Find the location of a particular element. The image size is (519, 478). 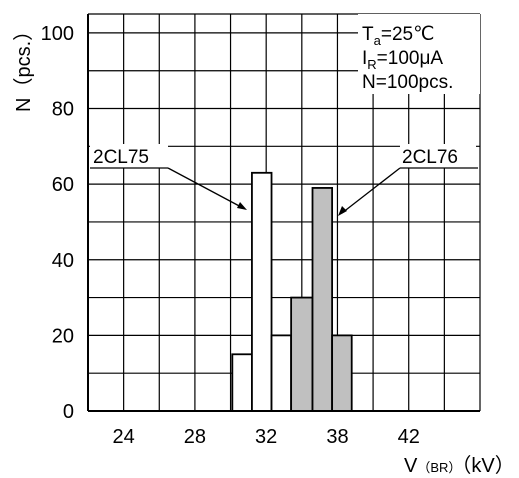

y-tick-label: 20 is located at coordinates (63, 336).